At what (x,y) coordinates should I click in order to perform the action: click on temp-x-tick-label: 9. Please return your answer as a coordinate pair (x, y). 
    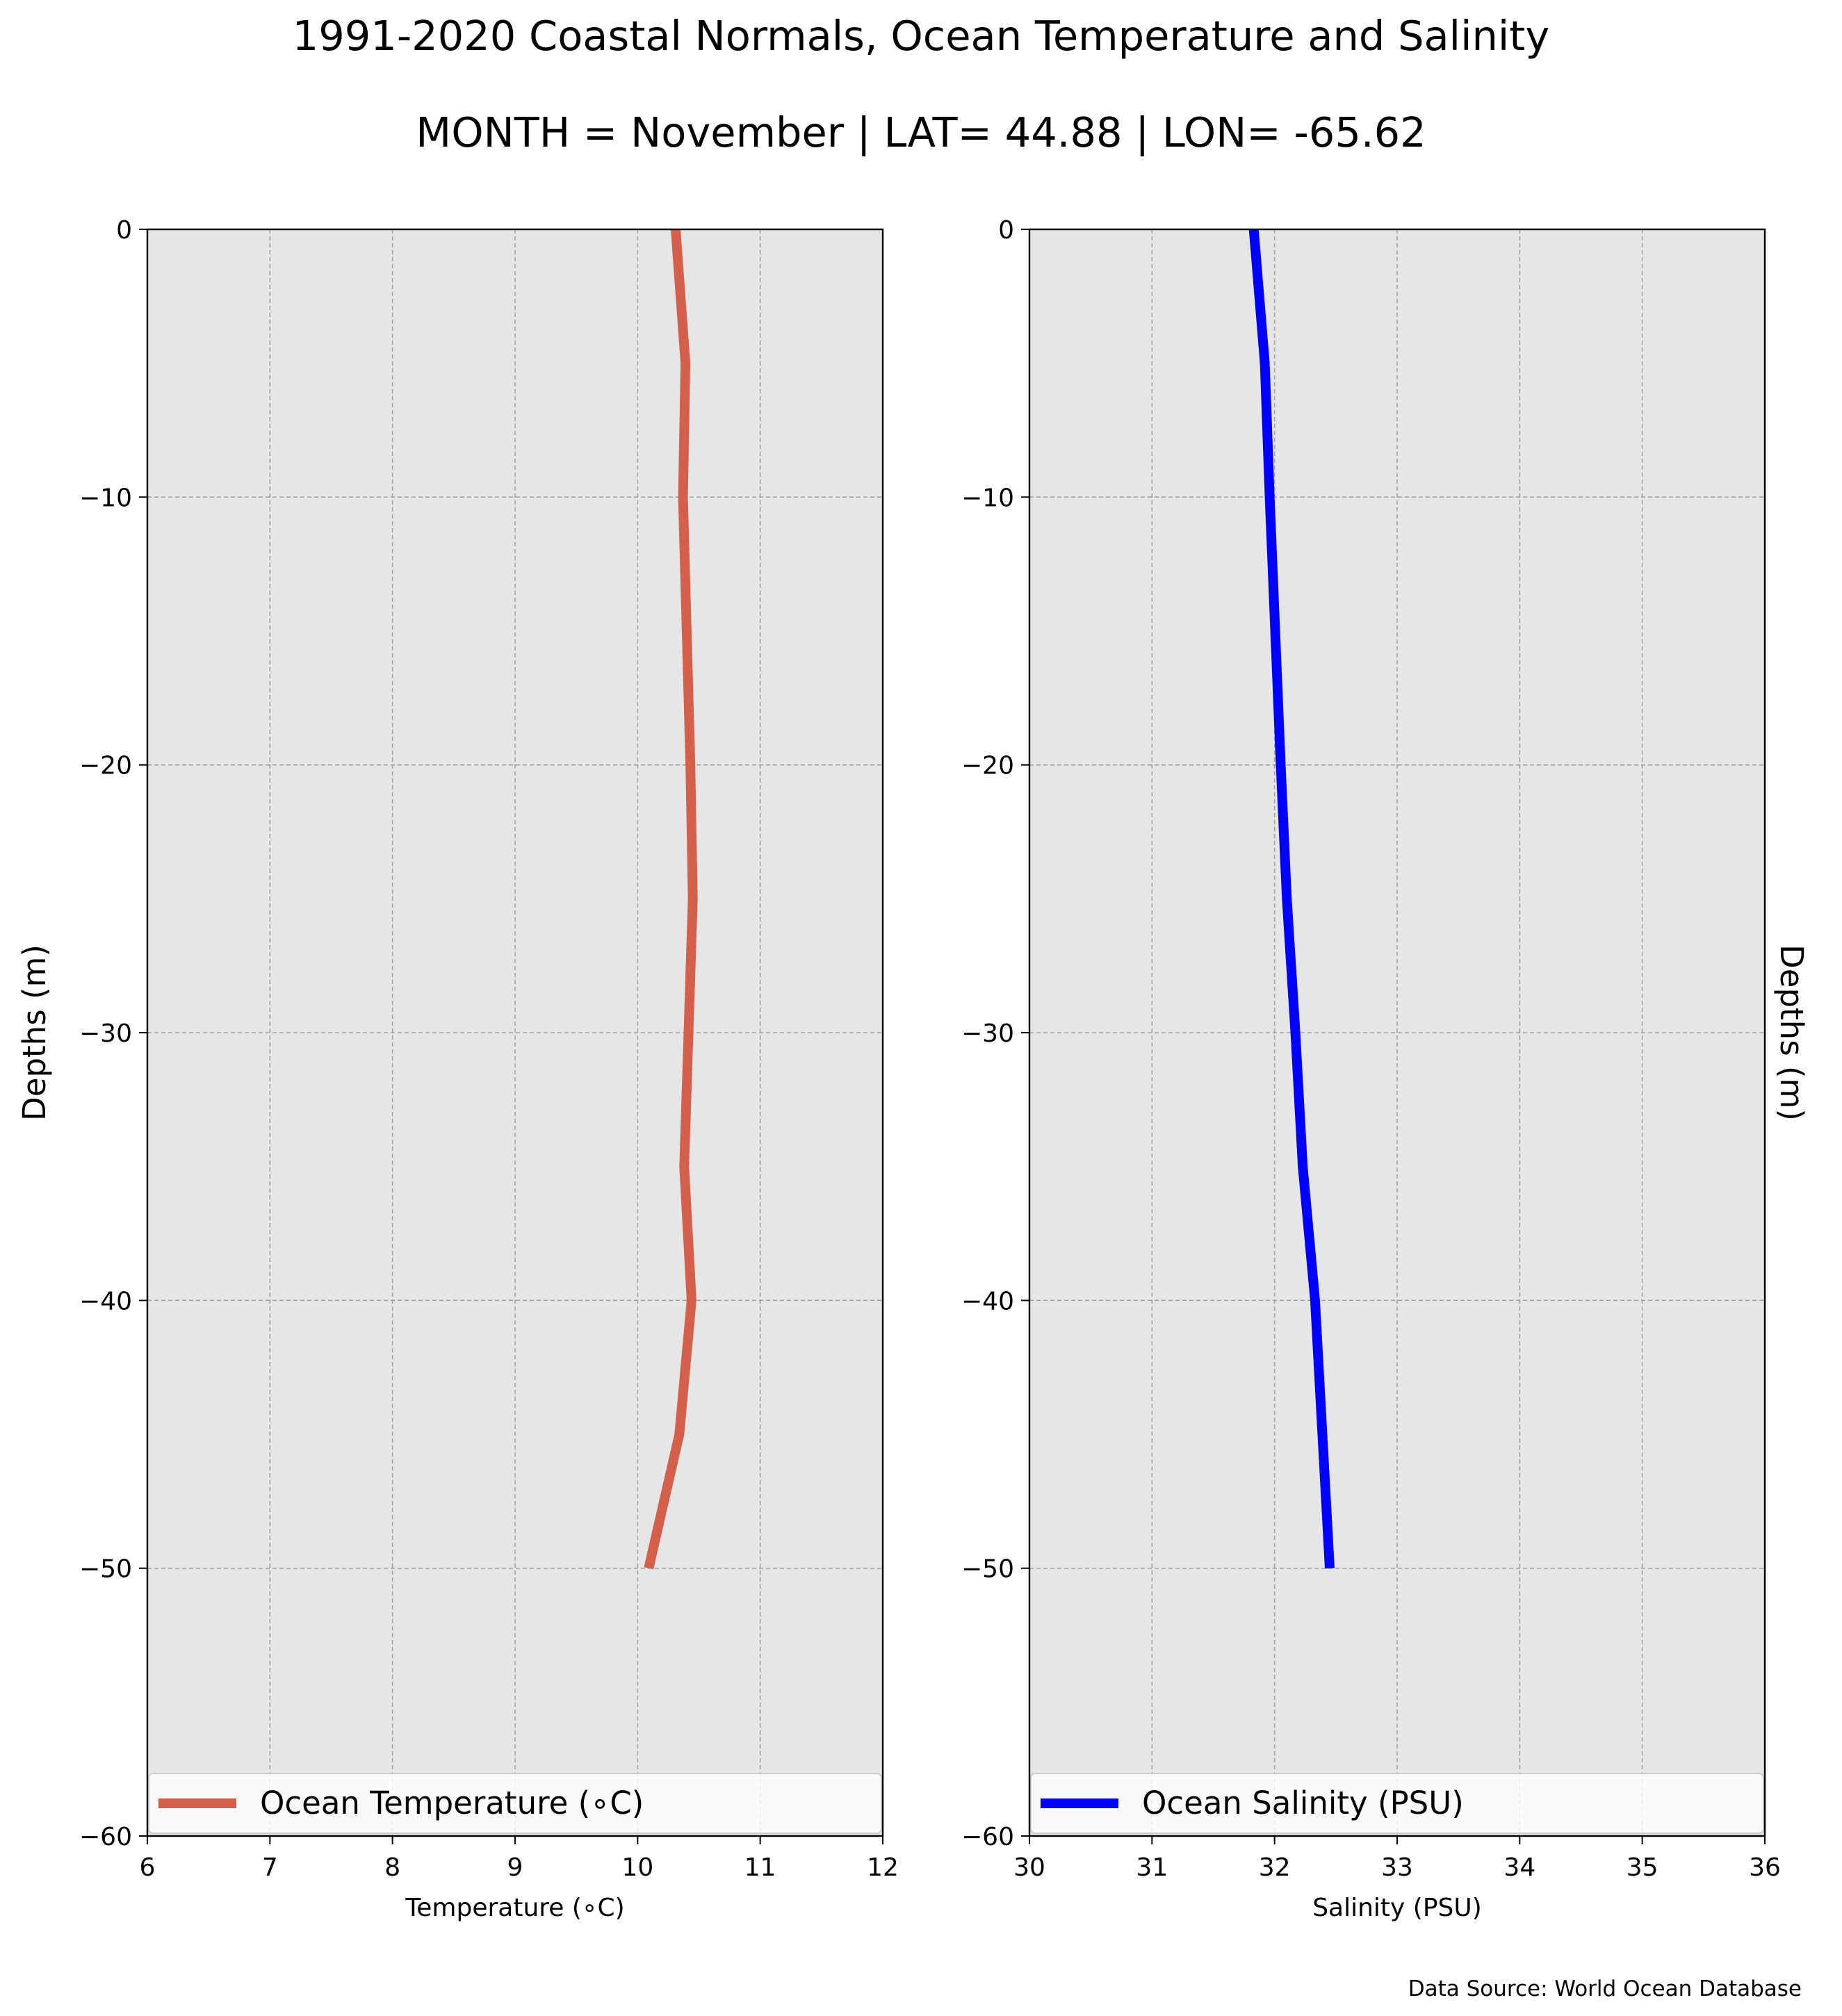
    Looking at the image, I should click on (515, 1868).